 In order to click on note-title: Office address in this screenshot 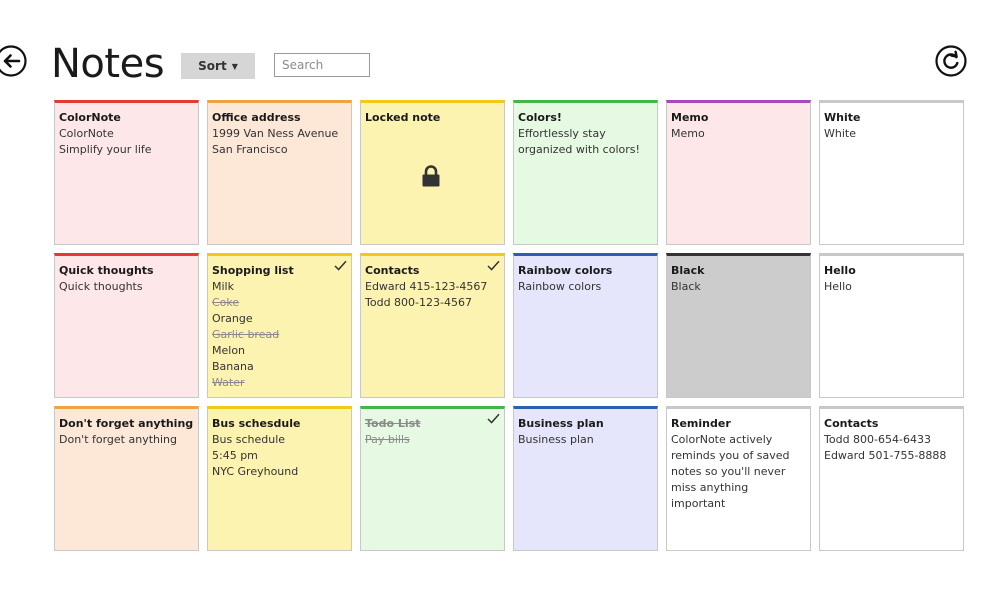, I will do `click(256, 117)`.